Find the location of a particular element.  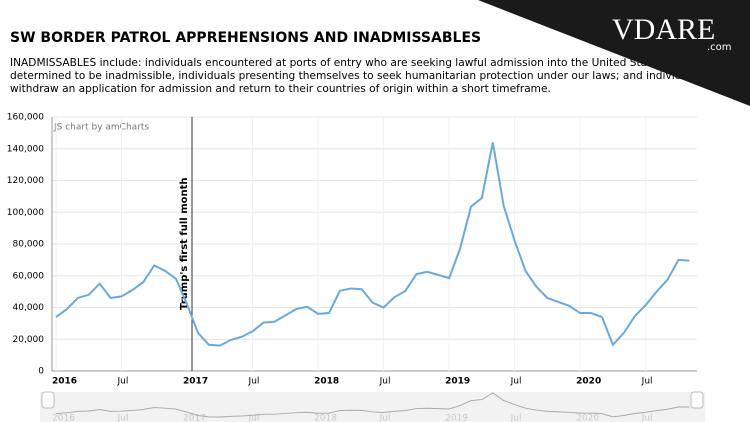

y-tick-label: 140,000 is located at coordinates (25, 149).